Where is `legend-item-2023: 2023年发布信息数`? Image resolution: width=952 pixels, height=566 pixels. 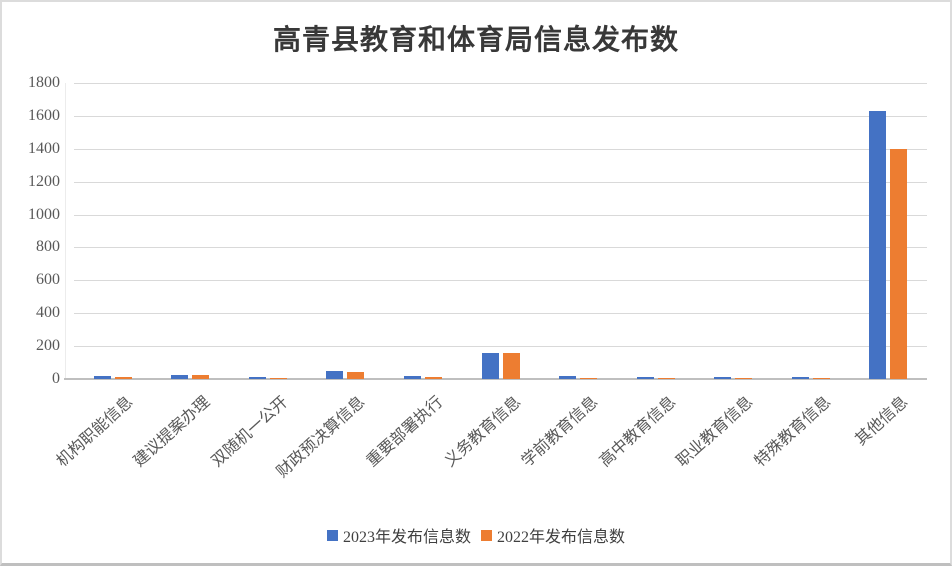
legend-item-2023: 2023年发布信息数 is located at coordinates (398, 535).